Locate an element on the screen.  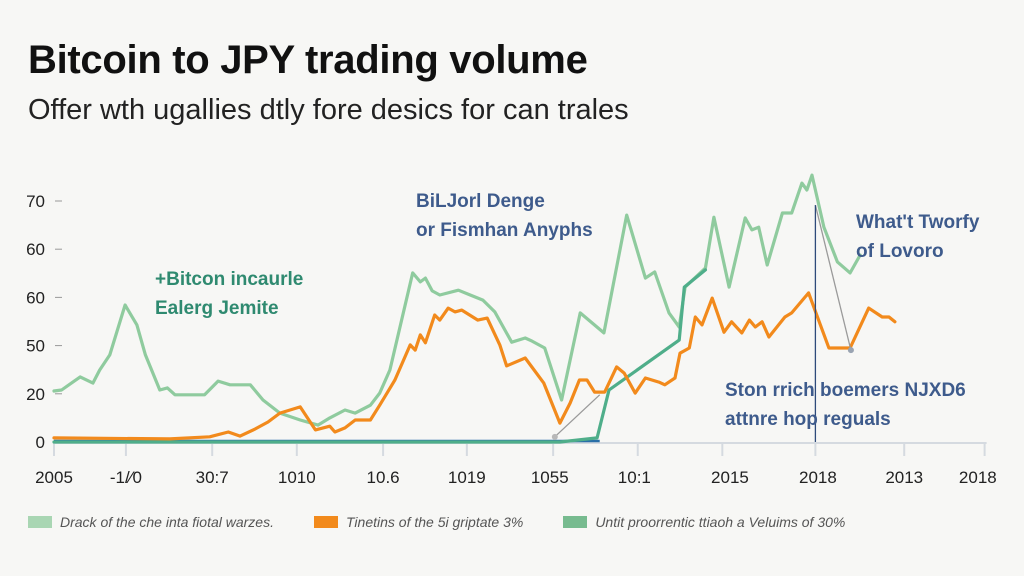
chart-title: Bitcoin to JPY trading volume is located at coordinates (308, 60).